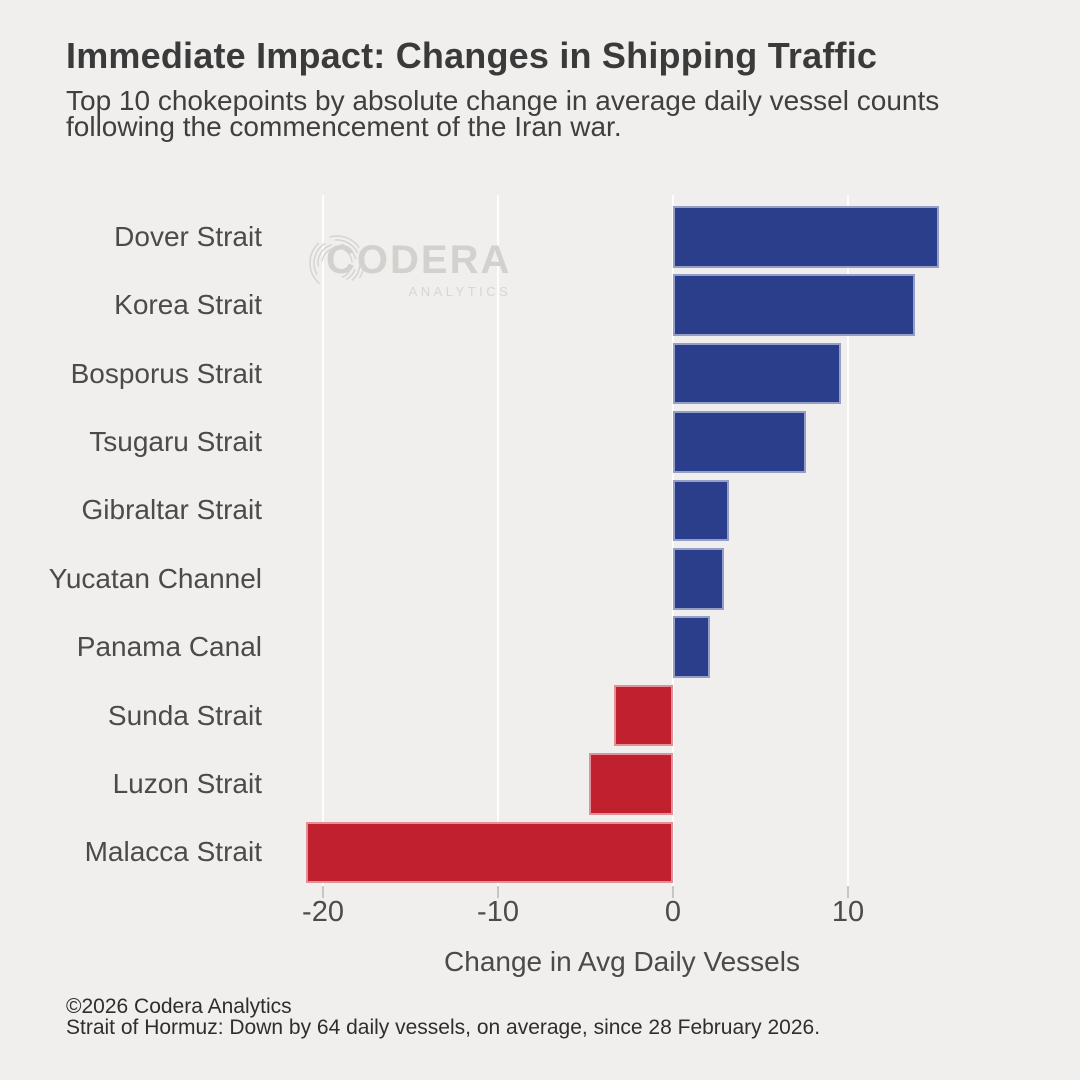  What do you see at coordinates (172, 510) in the screenshot?
I see `category-label-gibraltar-strait: Gibraltar Strait` at bounding box center [172, 510].